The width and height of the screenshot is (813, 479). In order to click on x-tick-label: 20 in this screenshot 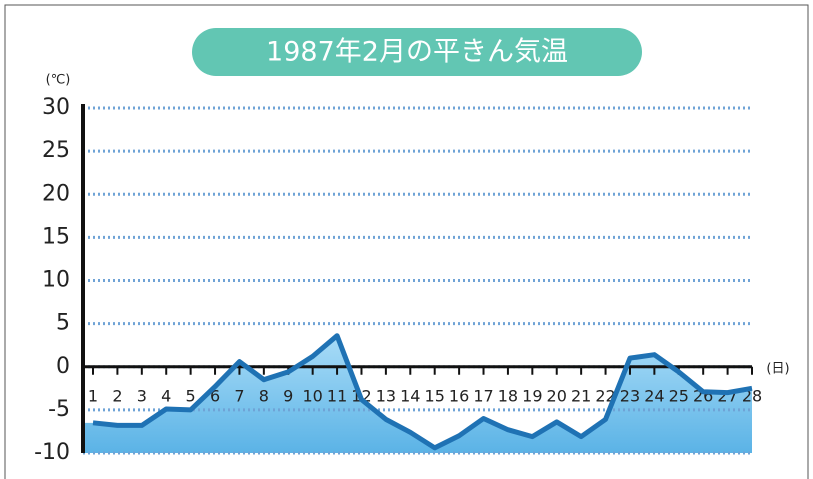, I will do `click(557, 395)`.